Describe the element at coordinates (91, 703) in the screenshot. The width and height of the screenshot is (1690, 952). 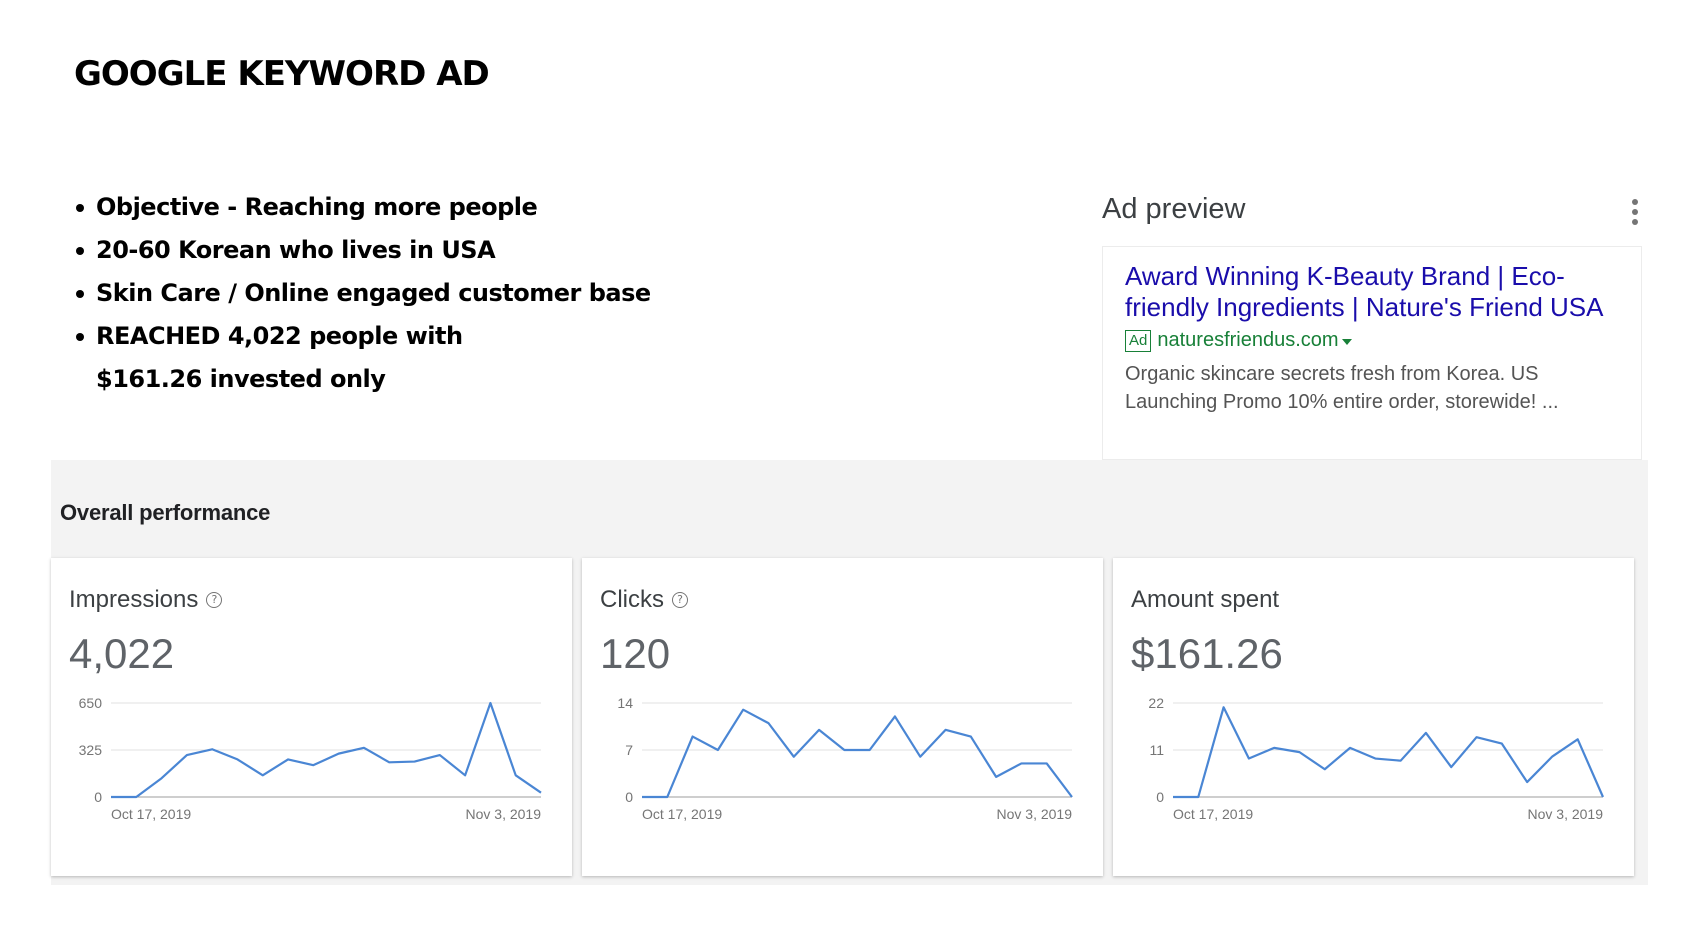
I see `y-tick-label: 650` at that location.